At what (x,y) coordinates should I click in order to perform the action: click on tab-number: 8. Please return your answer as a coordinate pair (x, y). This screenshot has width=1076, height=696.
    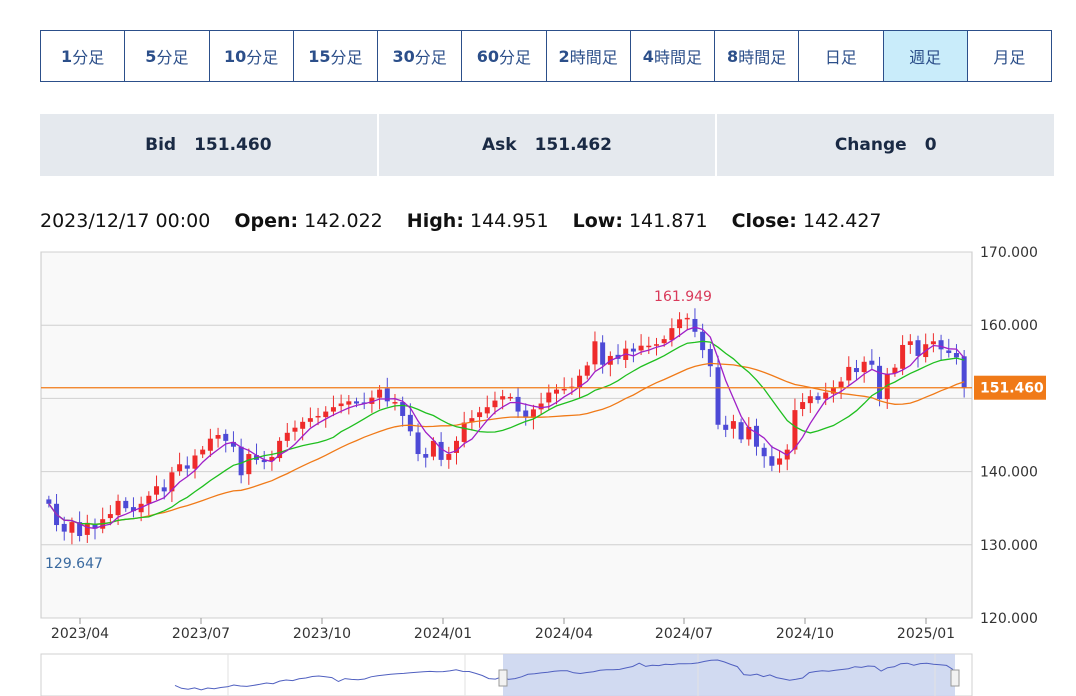
    Looking at the image, I should click on (733, 56).